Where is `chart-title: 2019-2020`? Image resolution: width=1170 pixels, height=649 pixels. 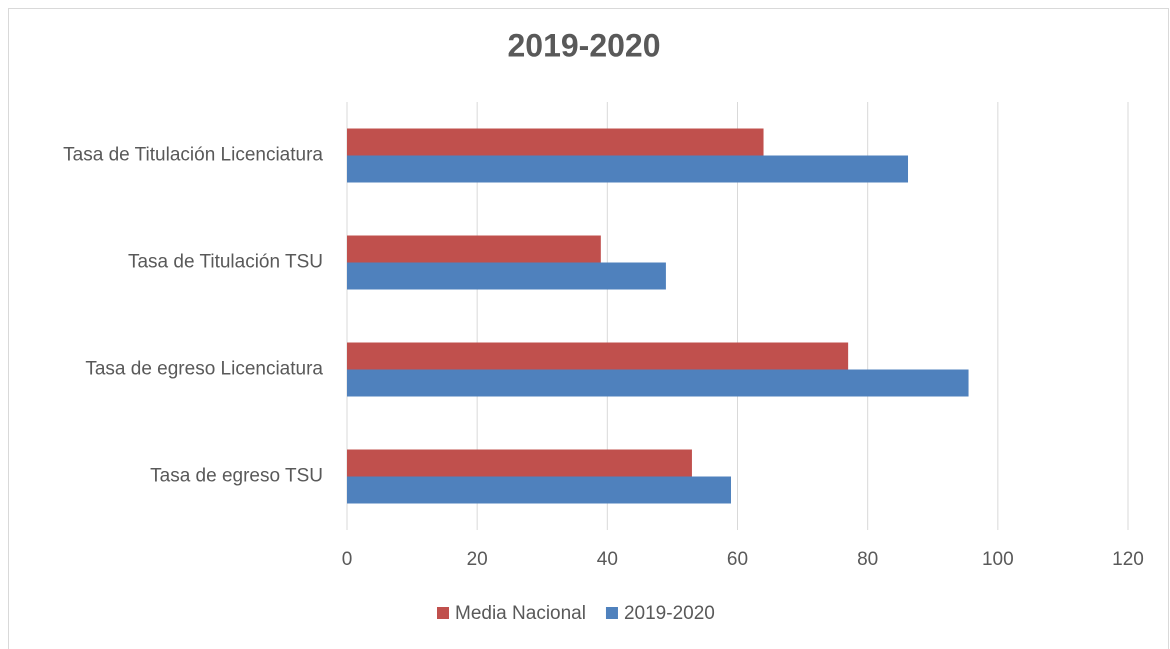
chart-title: 2019-2020 is located at coordinates (583, 45).